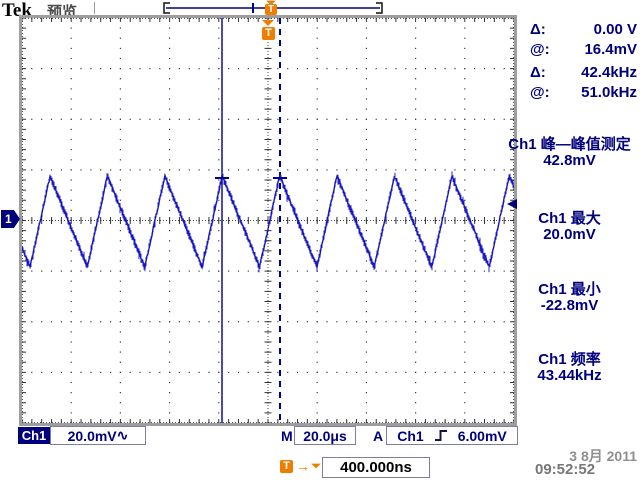 This screenshot has width=640, height=480. Describe the element at coordinates (316, 466) in the screenshot. I see `triangle-down-icon` at that location.